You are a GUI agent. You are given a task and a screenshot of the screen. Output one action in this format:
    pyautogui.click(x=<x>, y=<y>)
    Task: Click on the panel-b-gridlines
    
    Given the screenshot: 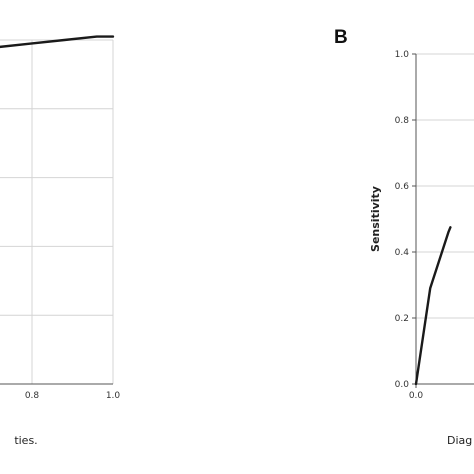 What is the action you would take?
    pyautogui.click(x=445, y=186)
    